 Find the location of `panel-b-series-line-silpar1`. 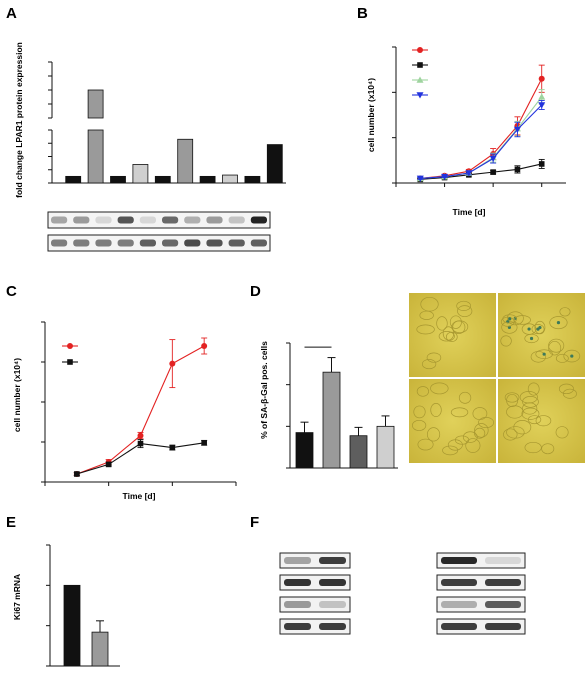

panel-b-series-line-silpar1 is located at coordinates (481, 171).